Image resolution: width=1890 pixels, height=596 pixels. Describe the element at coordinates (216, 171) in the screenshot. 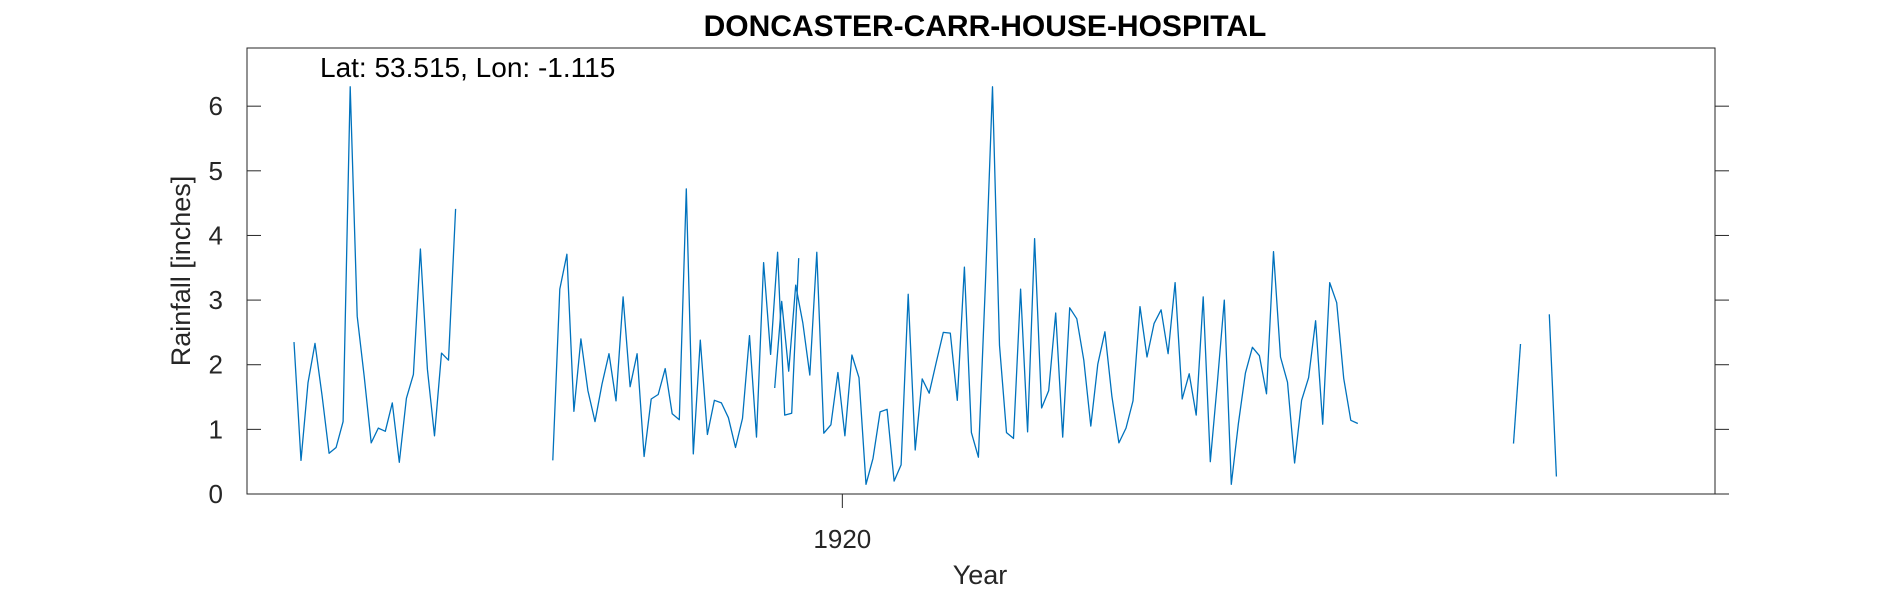

I see `y-tick-label: 5` at that location.